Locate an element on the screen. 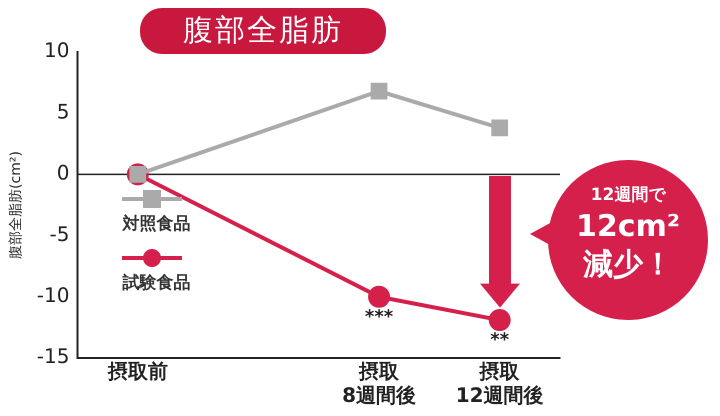  y-tick-label: -10 is located at coordinates (53, 295).